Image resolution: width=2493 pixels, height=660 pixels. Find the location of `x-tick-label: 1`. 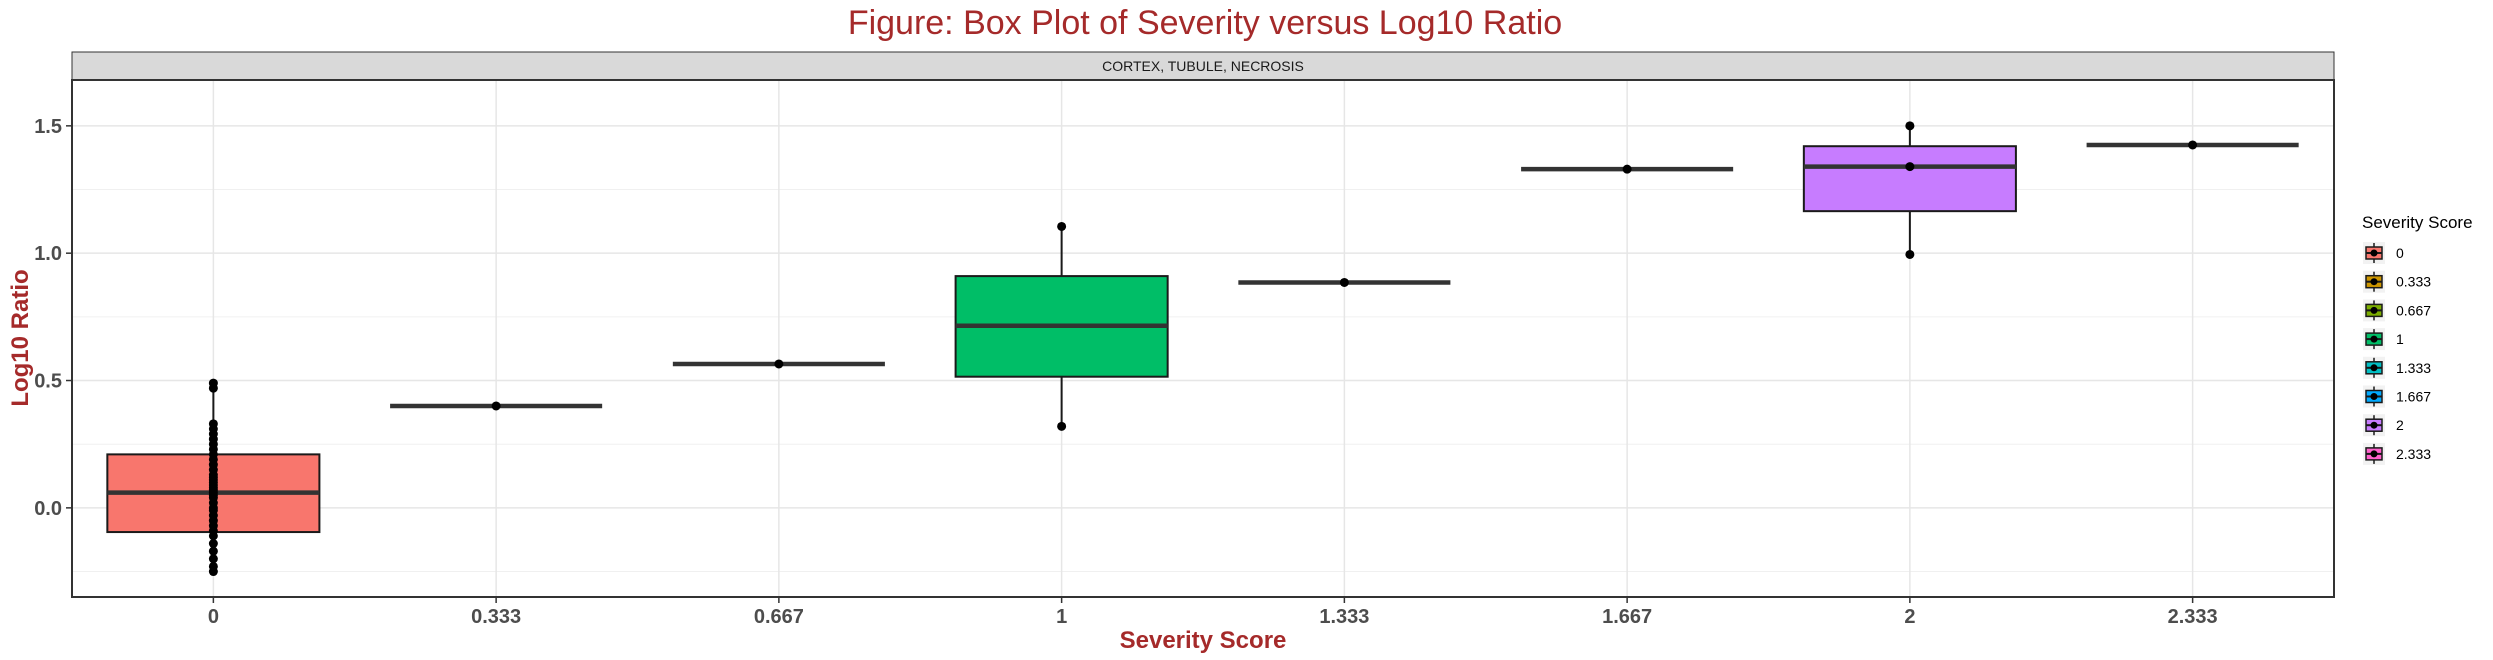

x-tick-label: 1 is located at coordinates (1061, 617).